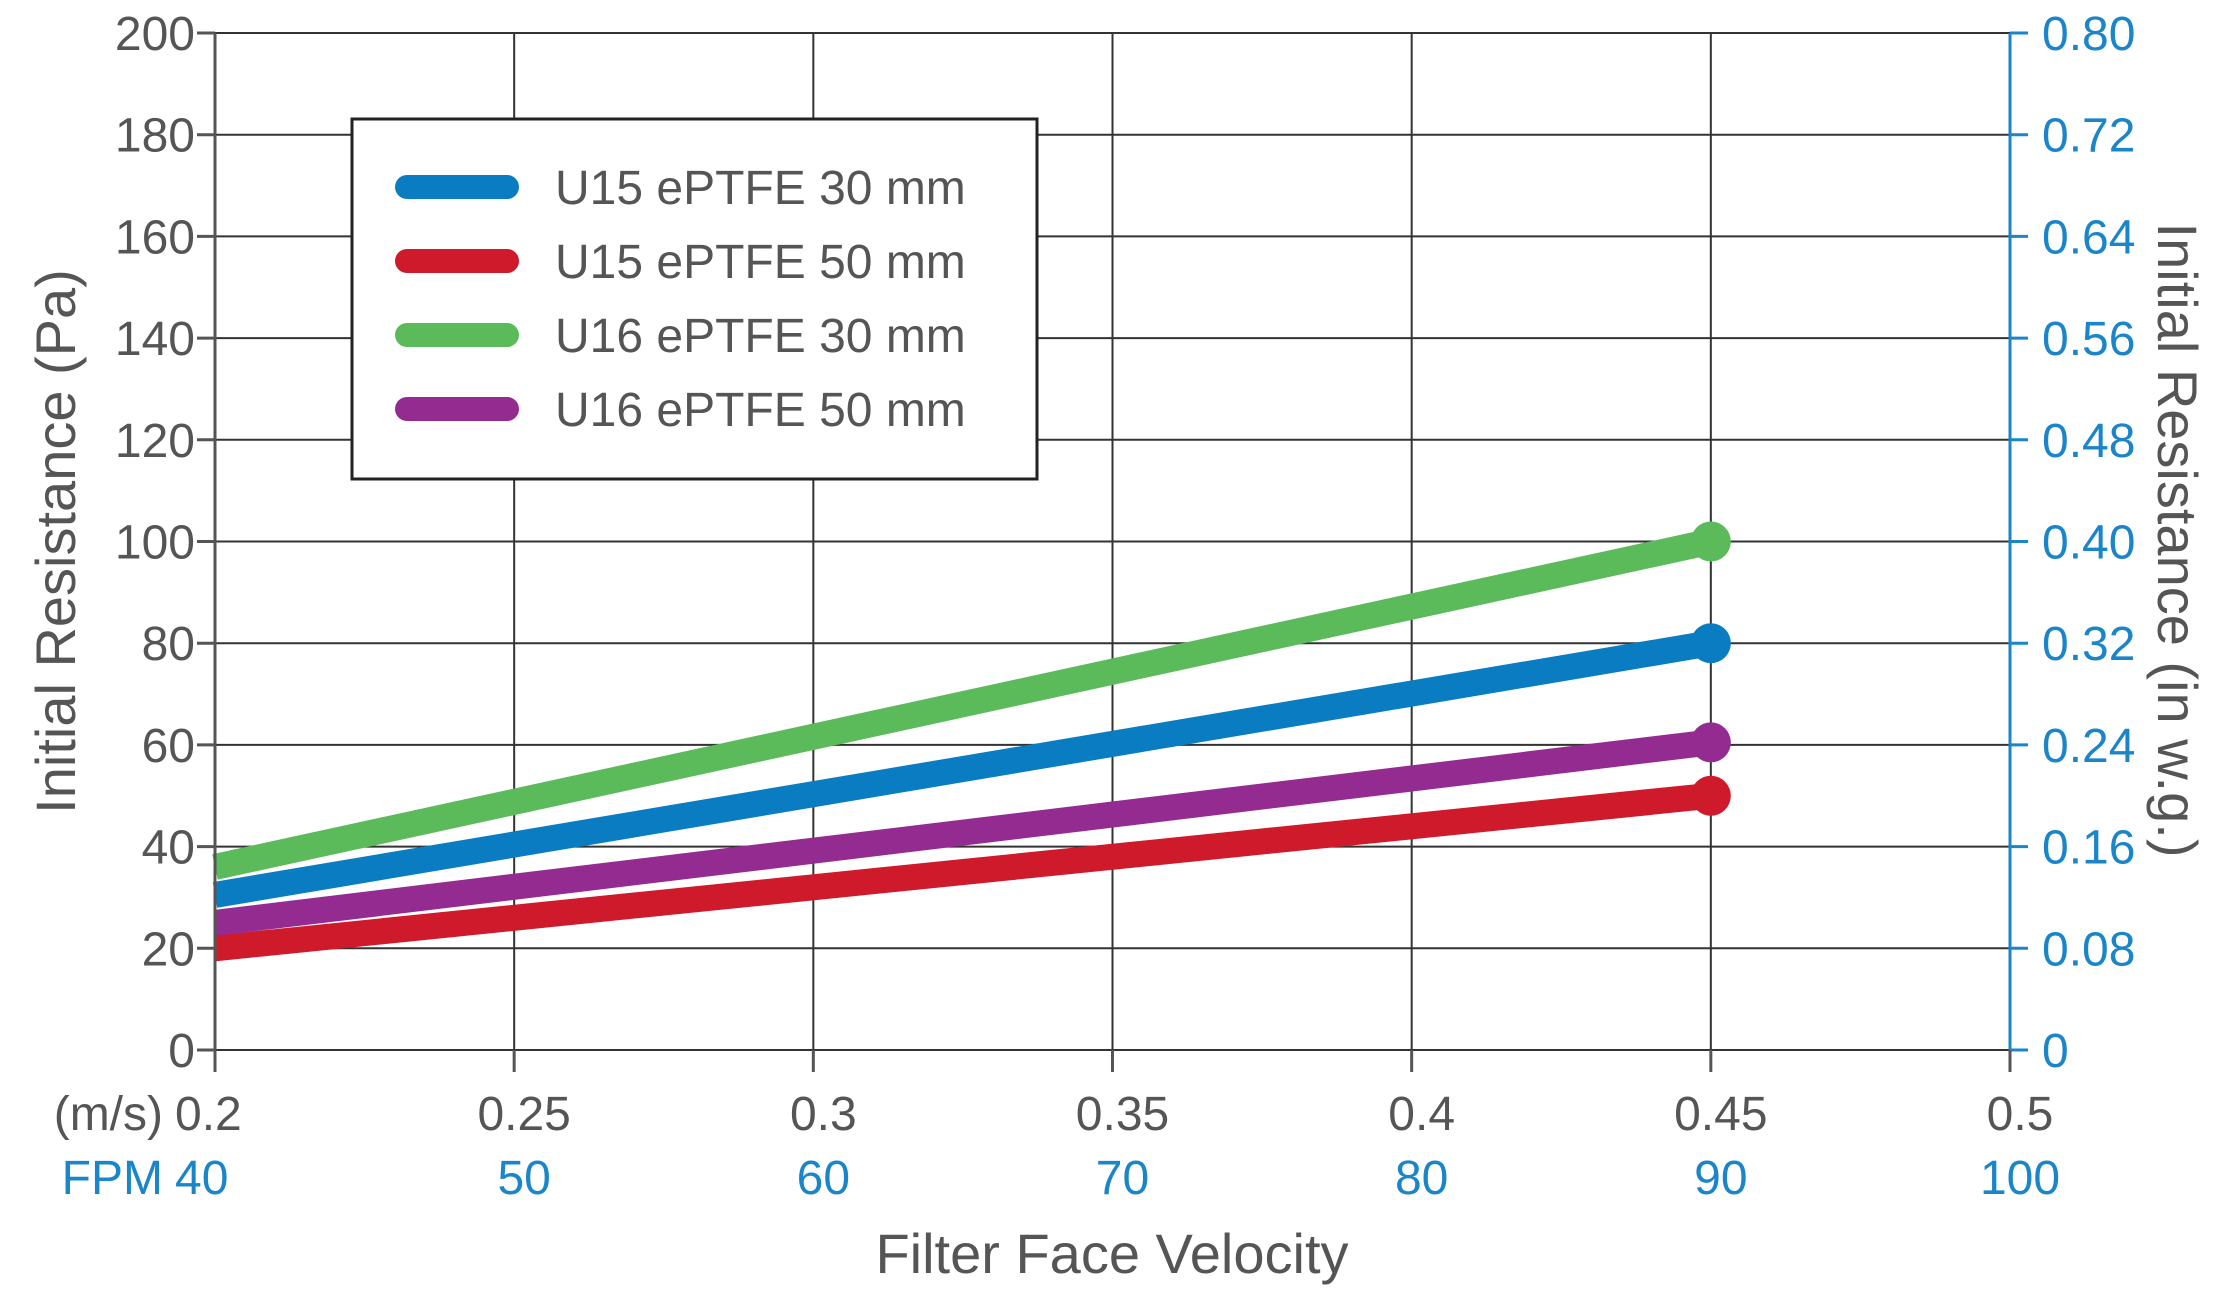 The image size is (2232, 1293). What do you see at coordinates (155, 136) in the screenshot?
I see `y-tick-label: 180` at bounding box center [155, 136].